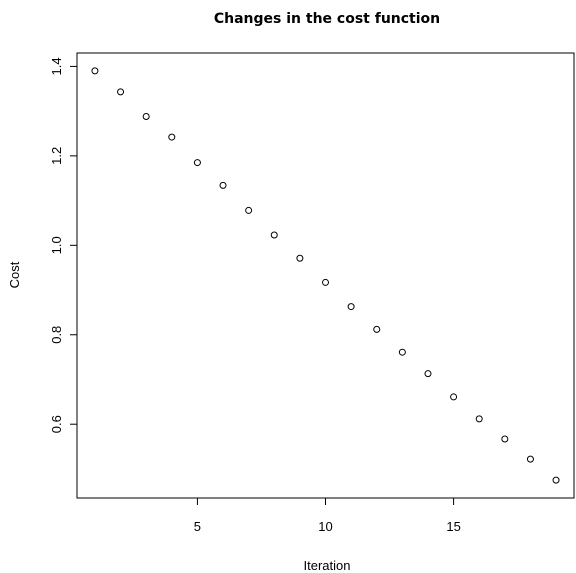  Describe the element at coordinates (56, 245) in the screenshot. I see `y-tick-label: 1.0` at that location.